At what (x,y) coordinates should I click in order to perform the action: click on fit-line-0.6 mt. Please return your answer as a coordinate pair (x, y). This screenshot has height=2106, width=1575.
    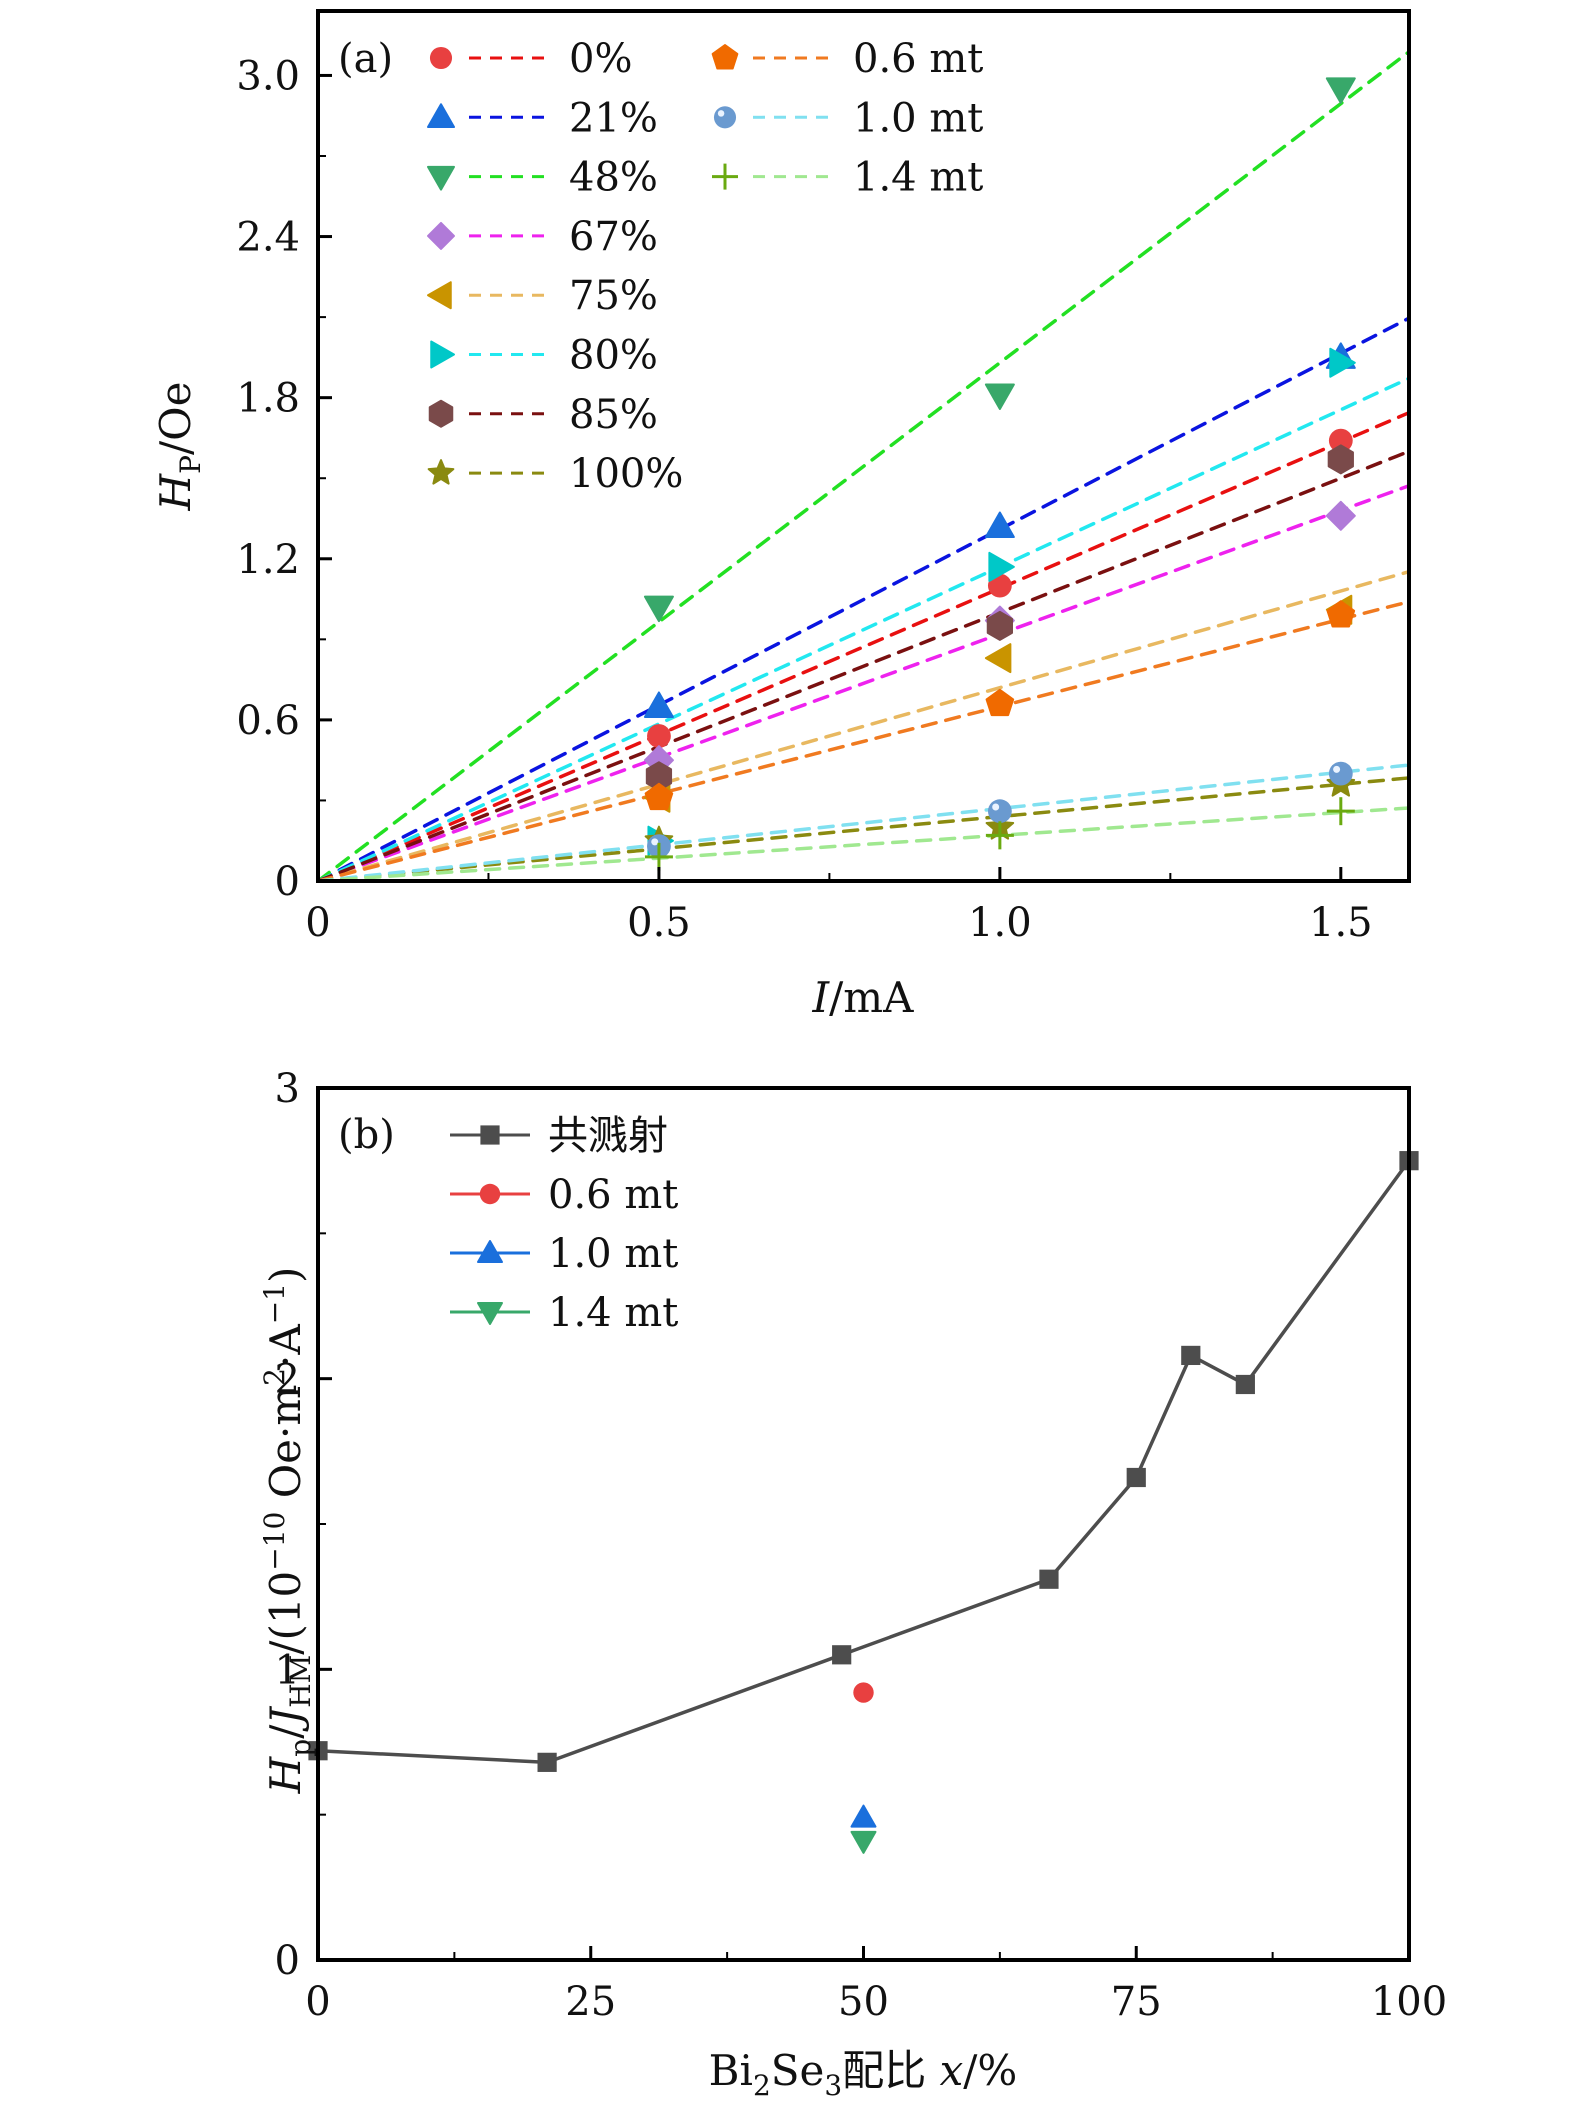
    Looking at the image, I should click on (863, 741).